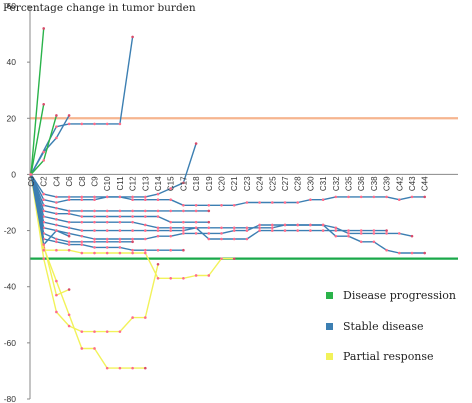  I want to click on x-category-label: C17, so click(183, 183).